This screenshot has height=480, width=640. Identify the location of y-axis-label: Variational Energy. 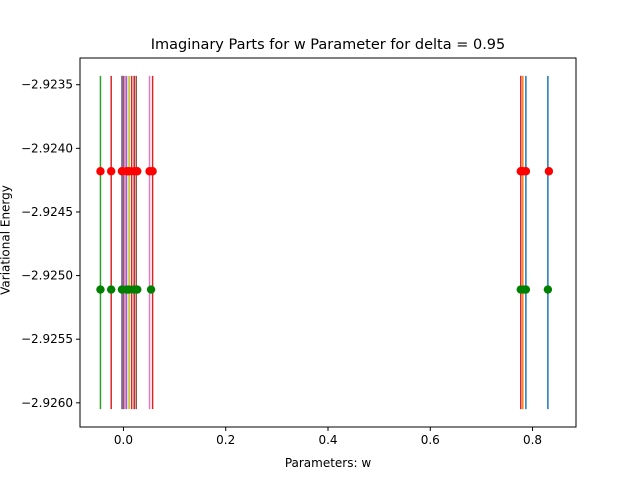
(6, 240).